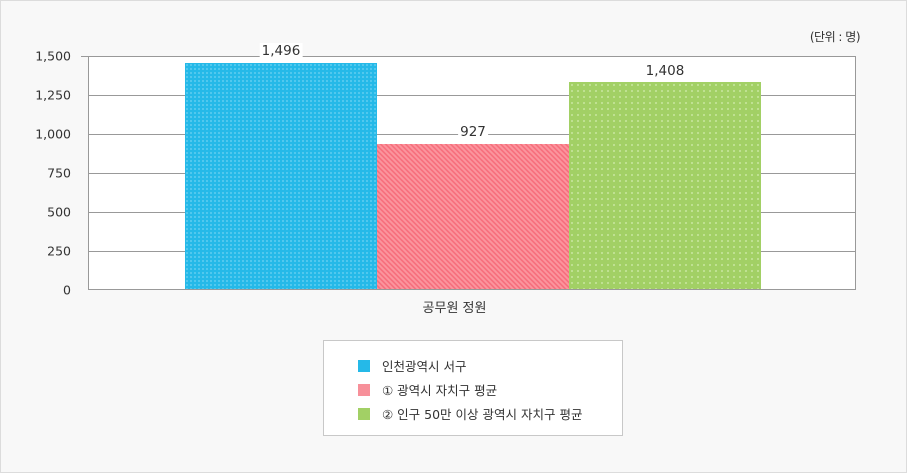  I want to click on y-tick-label: 1,250, so click(53, 95).